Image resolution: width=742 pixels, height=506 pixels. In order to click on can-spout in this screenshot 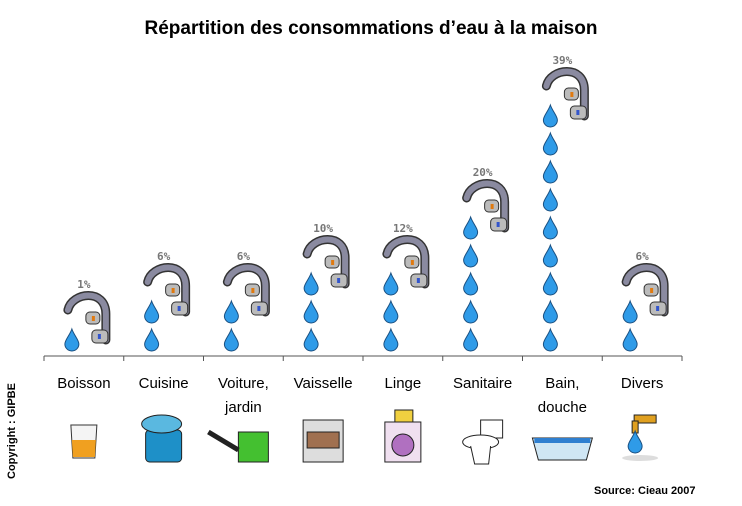, I will do `click(223, 441)`.